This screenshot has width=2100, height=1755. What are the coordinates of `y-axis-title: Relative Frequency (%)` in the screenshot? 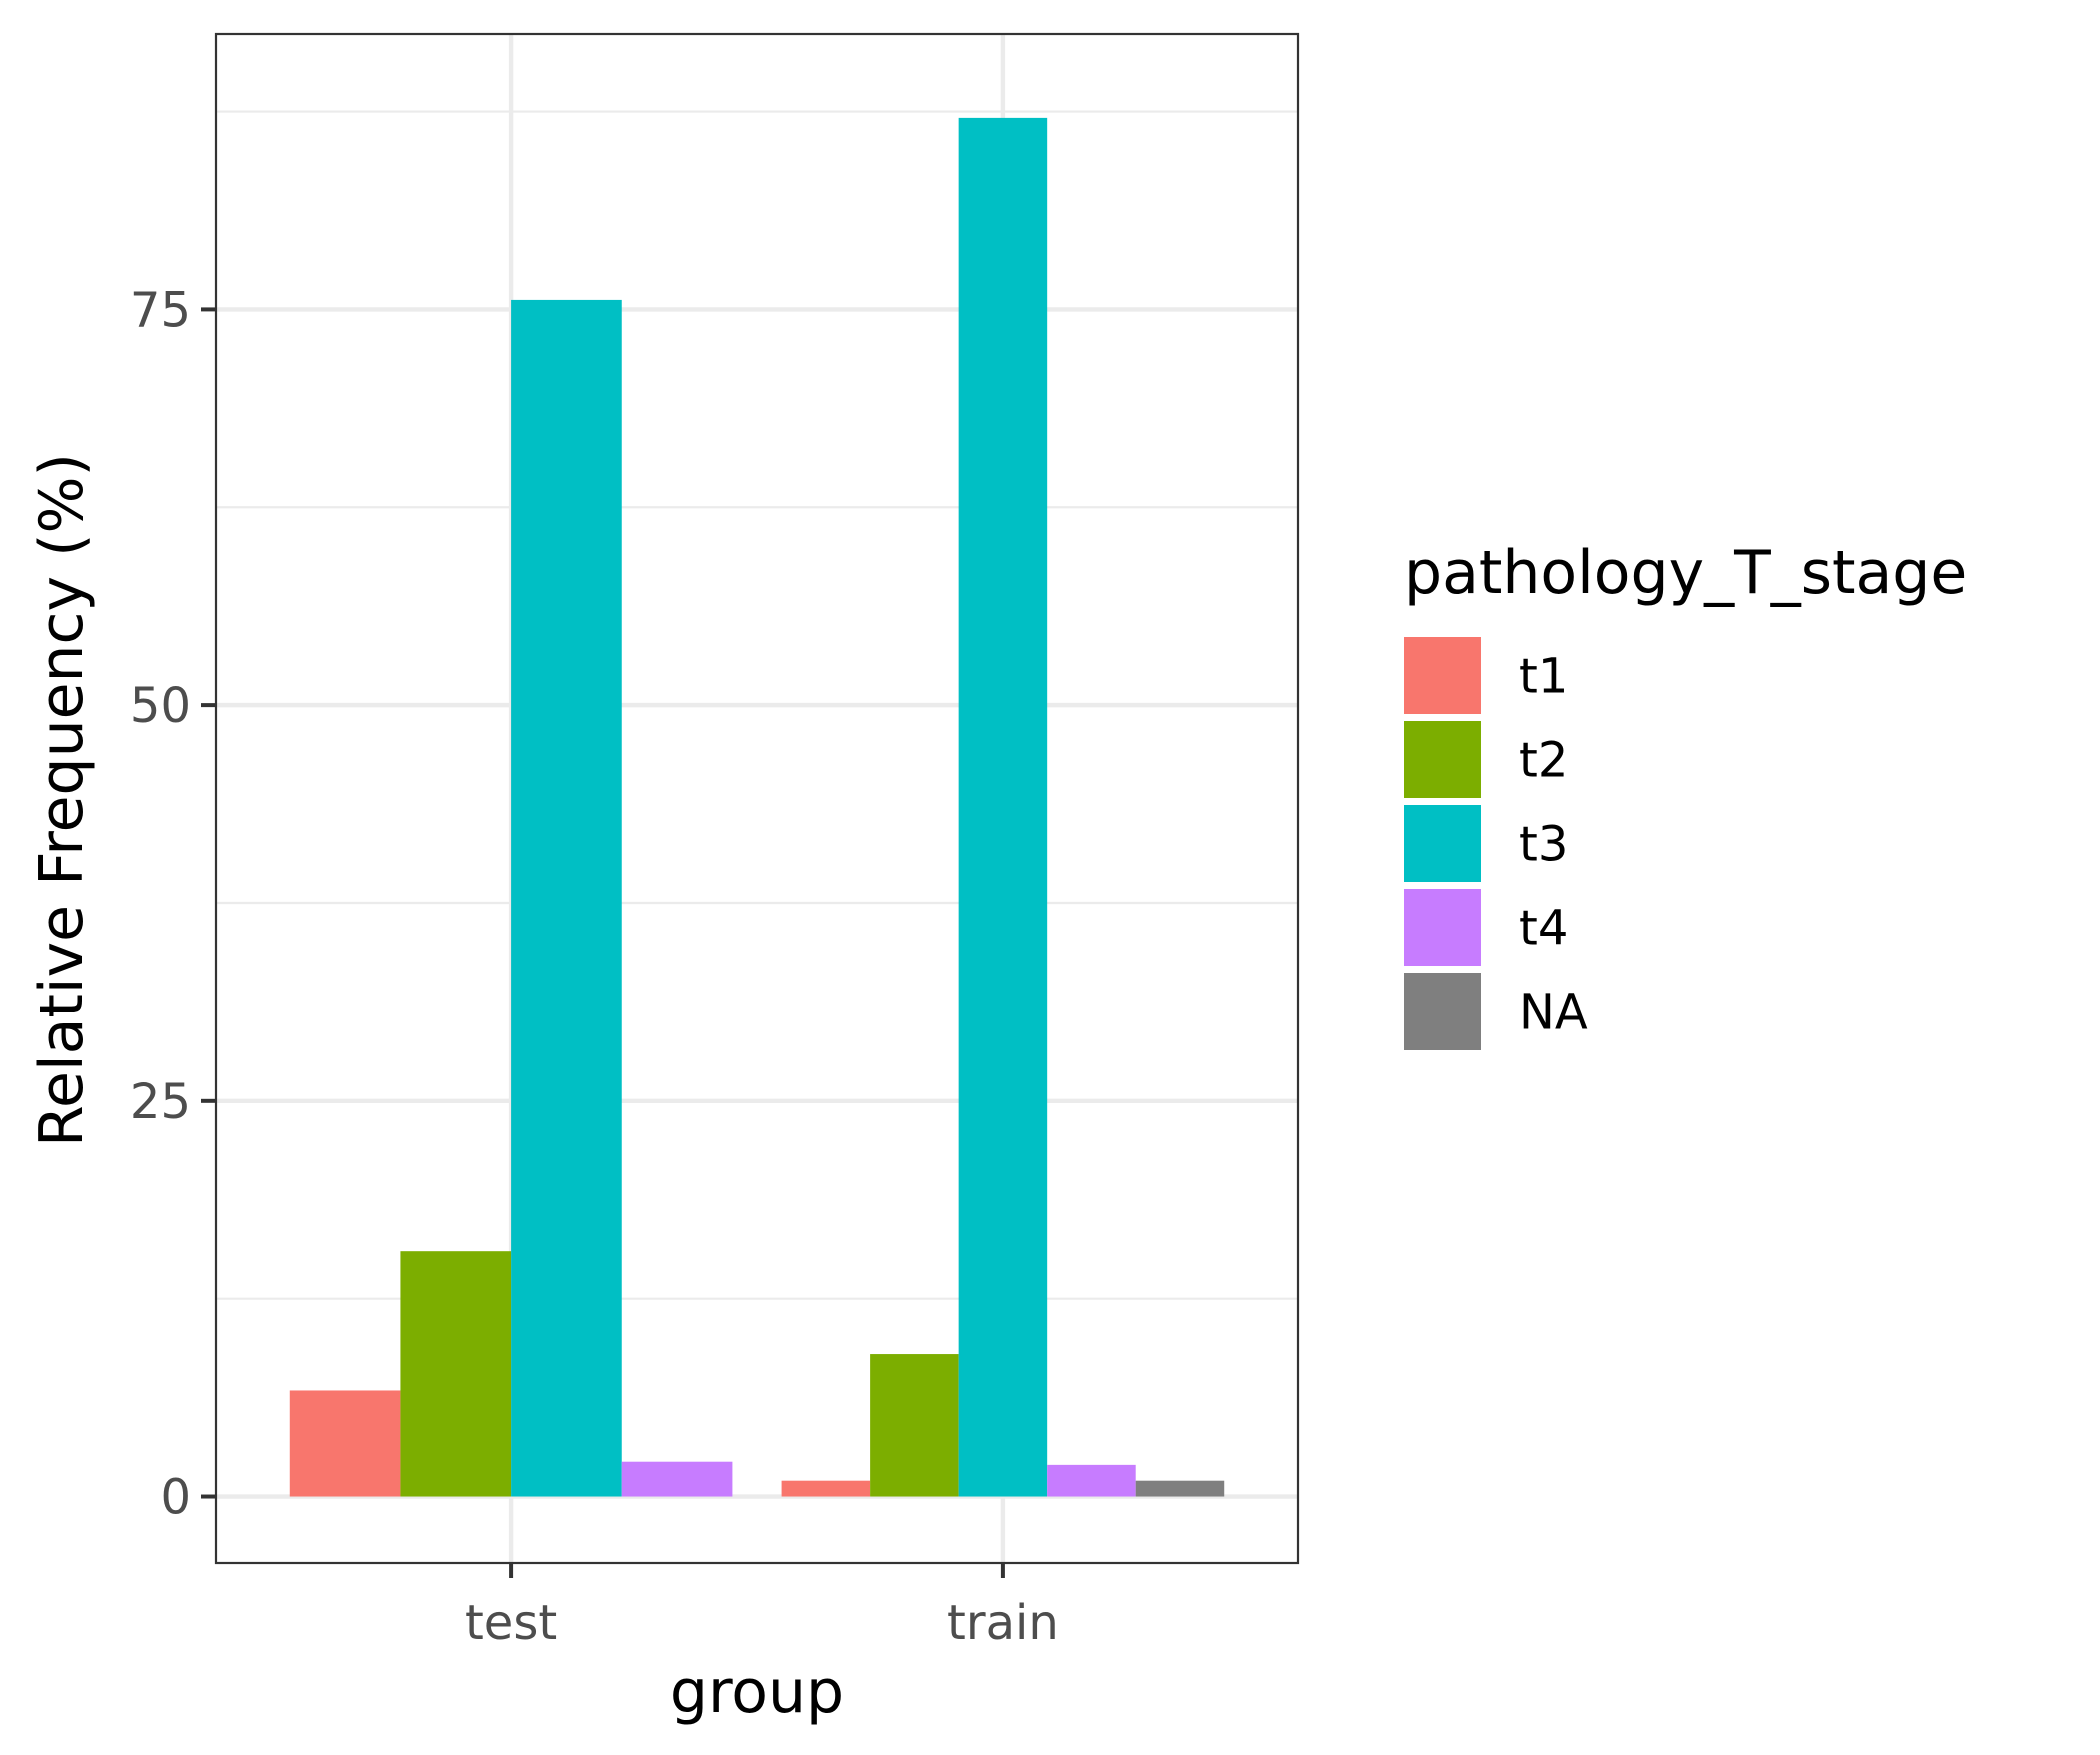 It's located at (62, 800).